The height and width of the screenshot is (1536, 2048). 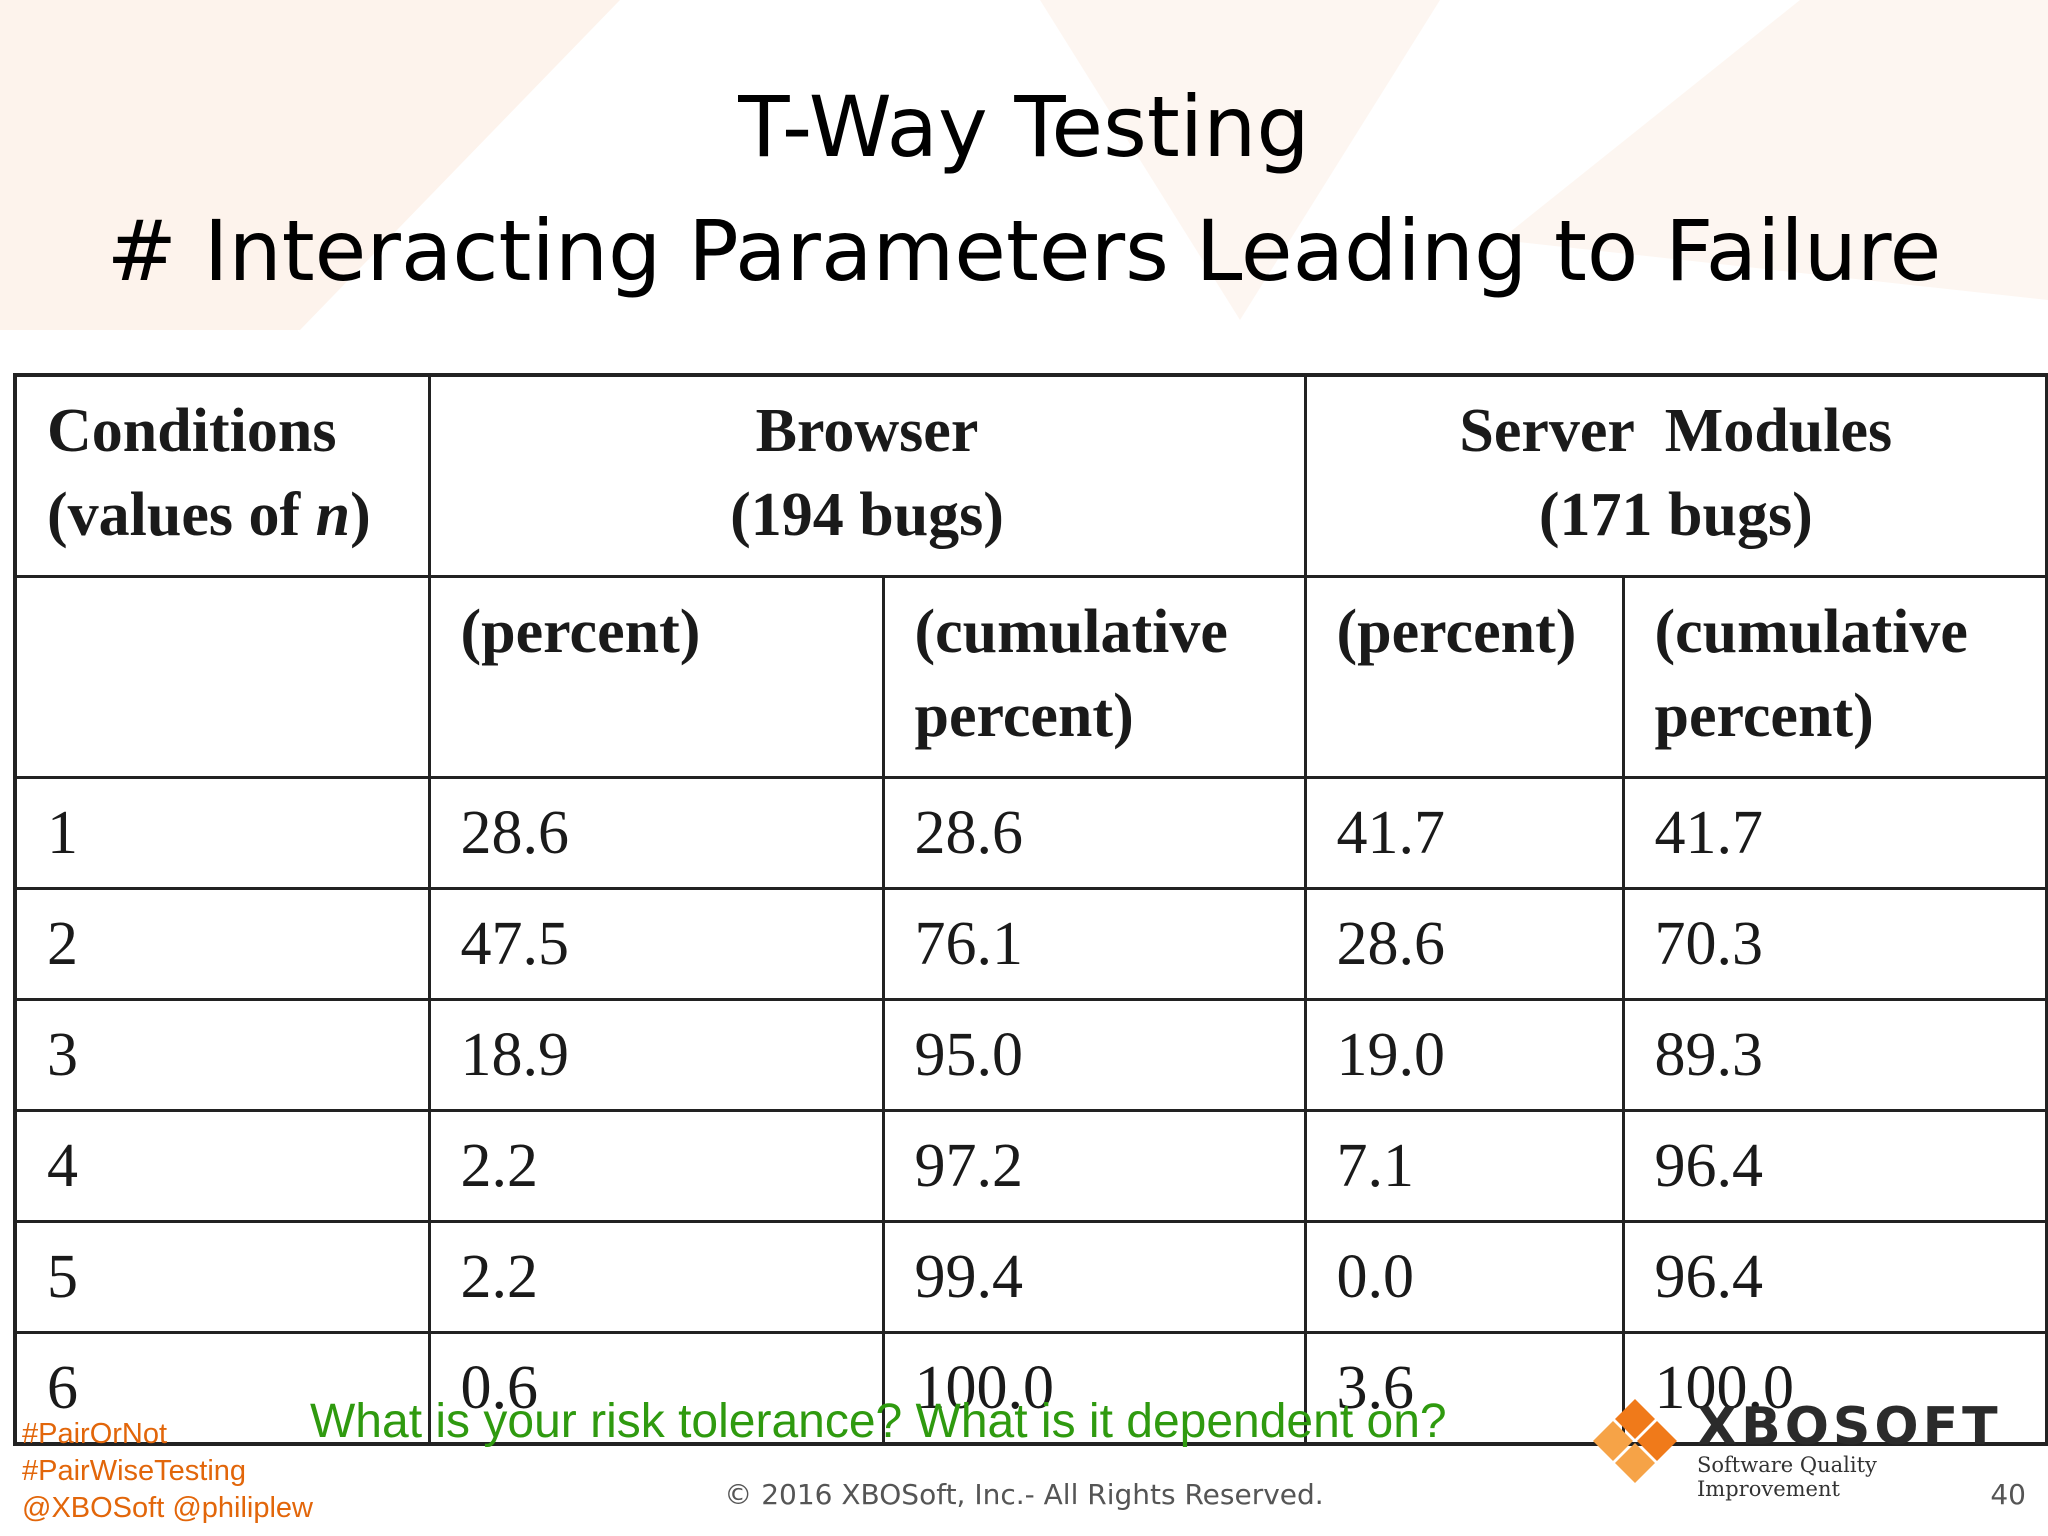 I want to click on xbosoft-logo: XBOSOFT Software Quality Improvement, so click(x=1795, y=1448).